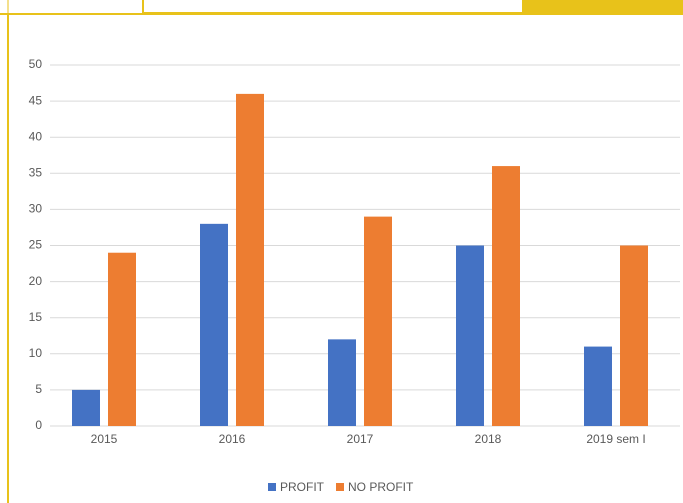 The height and width of the screenshot is (503, 683). Describe the element at coordinates (302, 487) in the screenshot. I see `legend-label: PROFIT` at that location.